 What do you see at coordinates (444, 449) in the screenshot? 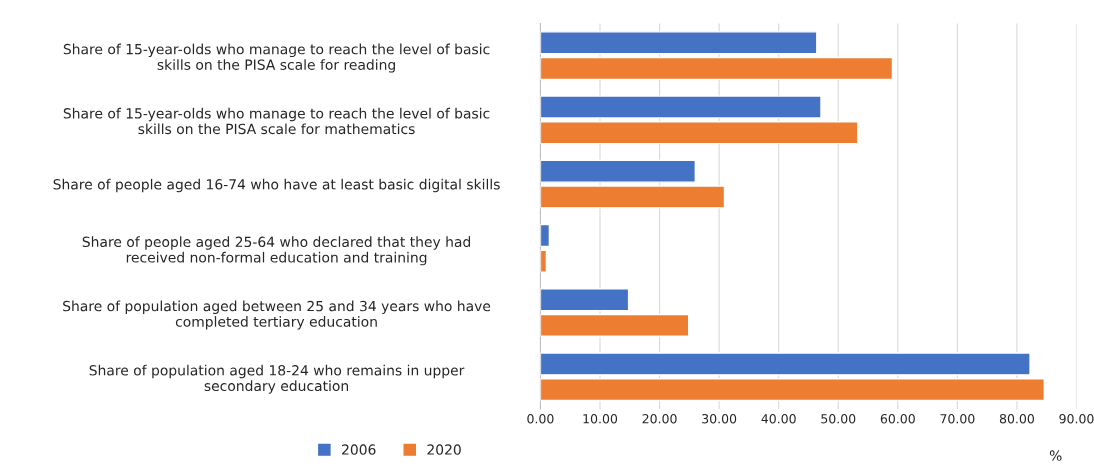
I see `legend-label: 2020` at bounding box center [444, 449].